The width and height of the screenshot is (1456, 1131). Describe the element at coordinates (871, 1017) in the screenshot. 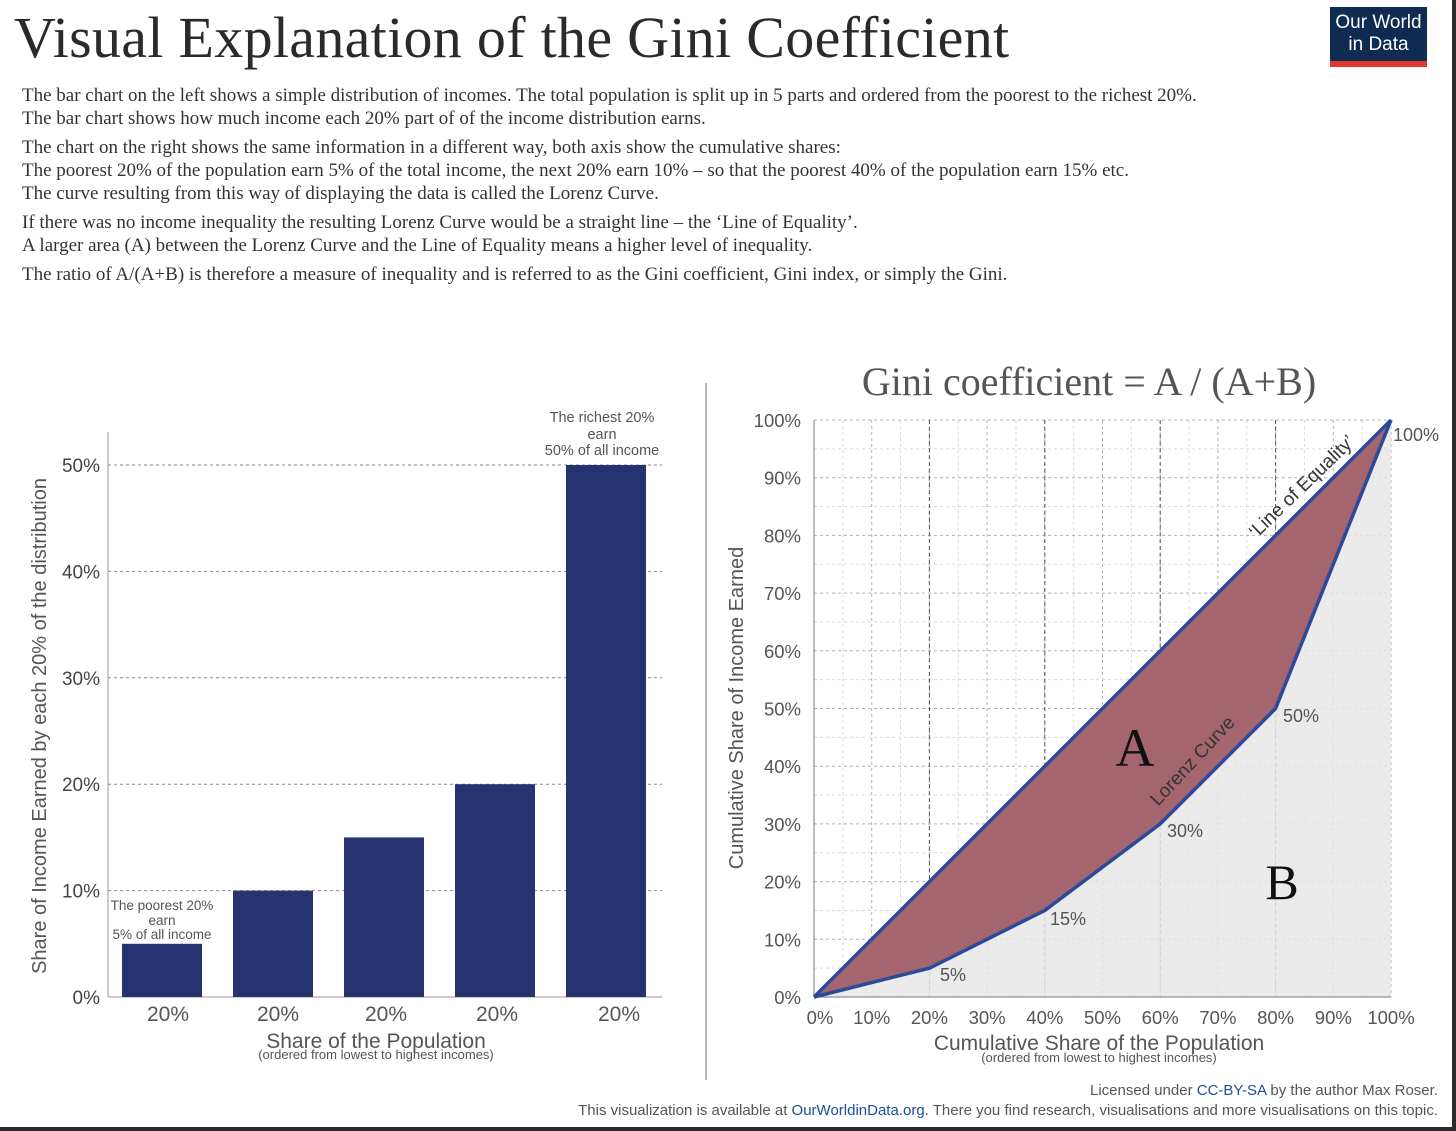

I see `x-tick-label: 10%` at that location.